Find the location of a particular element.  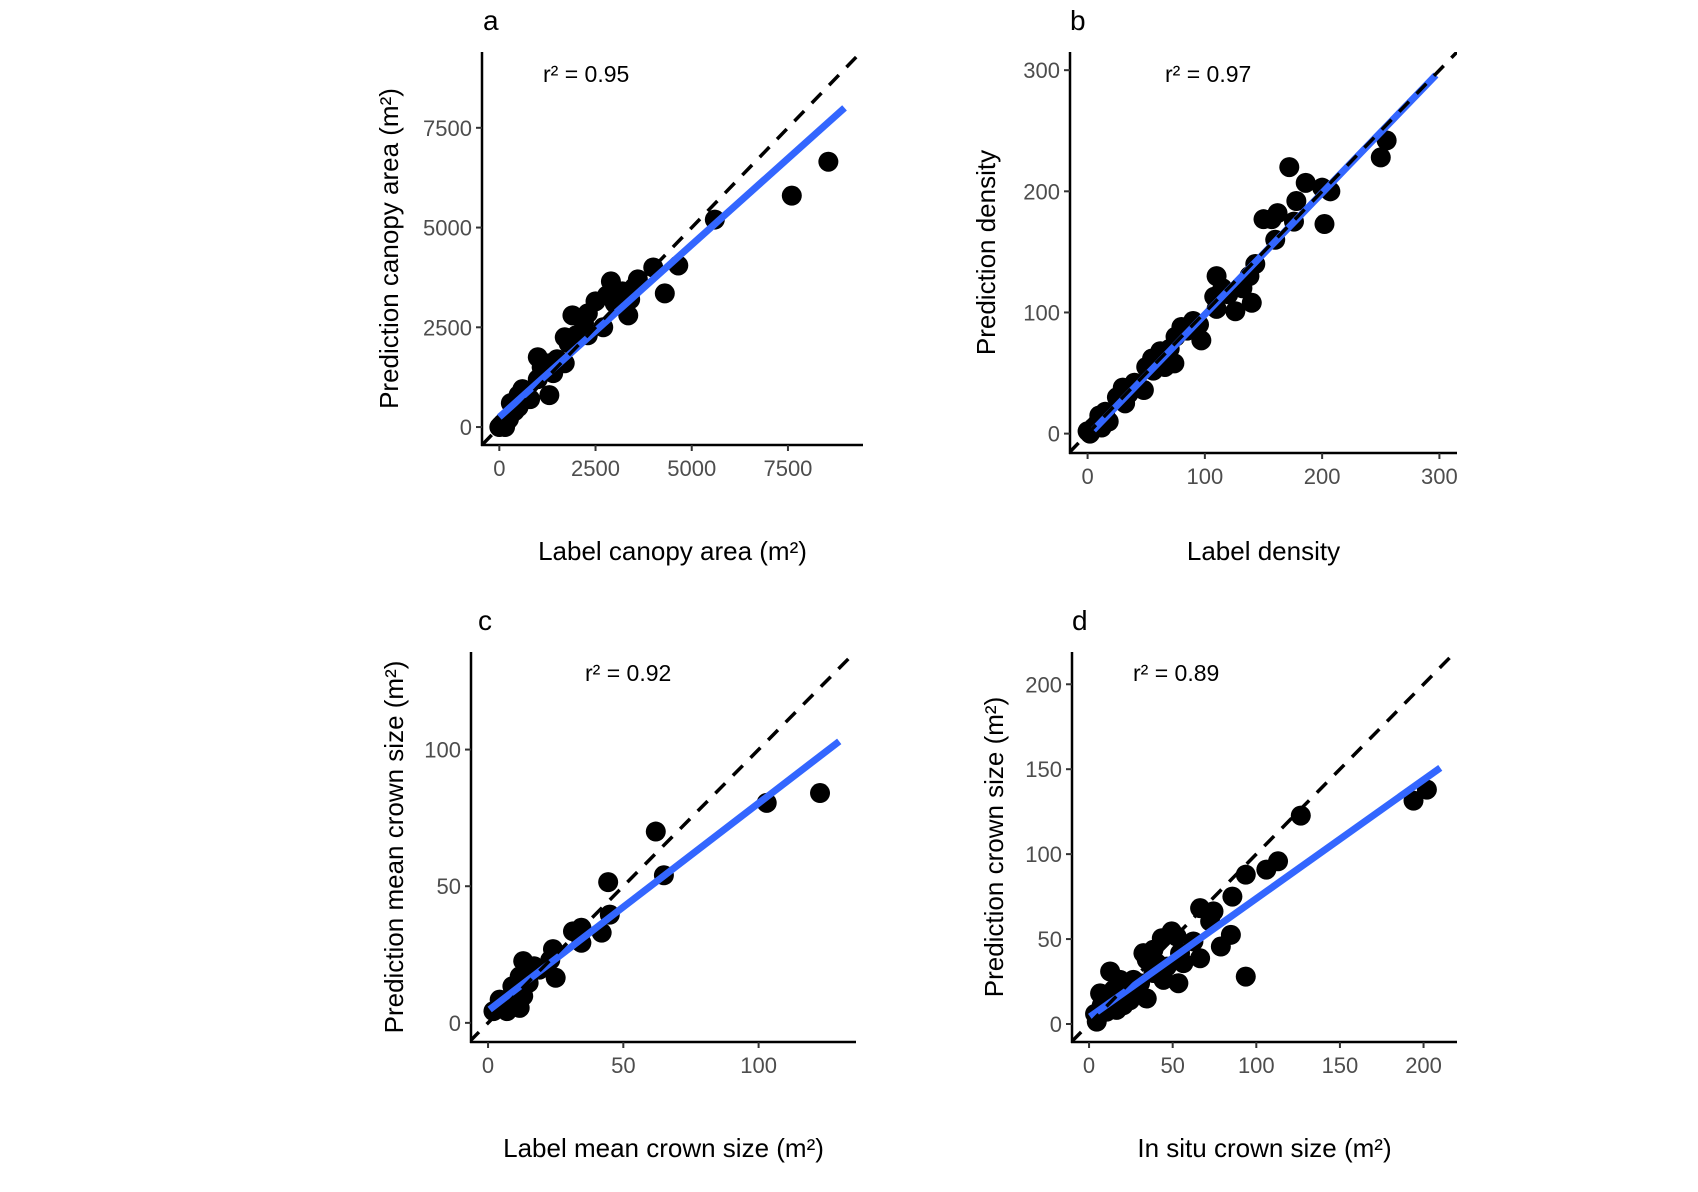

y-axis-title: Prediction mean crown size (m²) is located at coordinates (394, 847).